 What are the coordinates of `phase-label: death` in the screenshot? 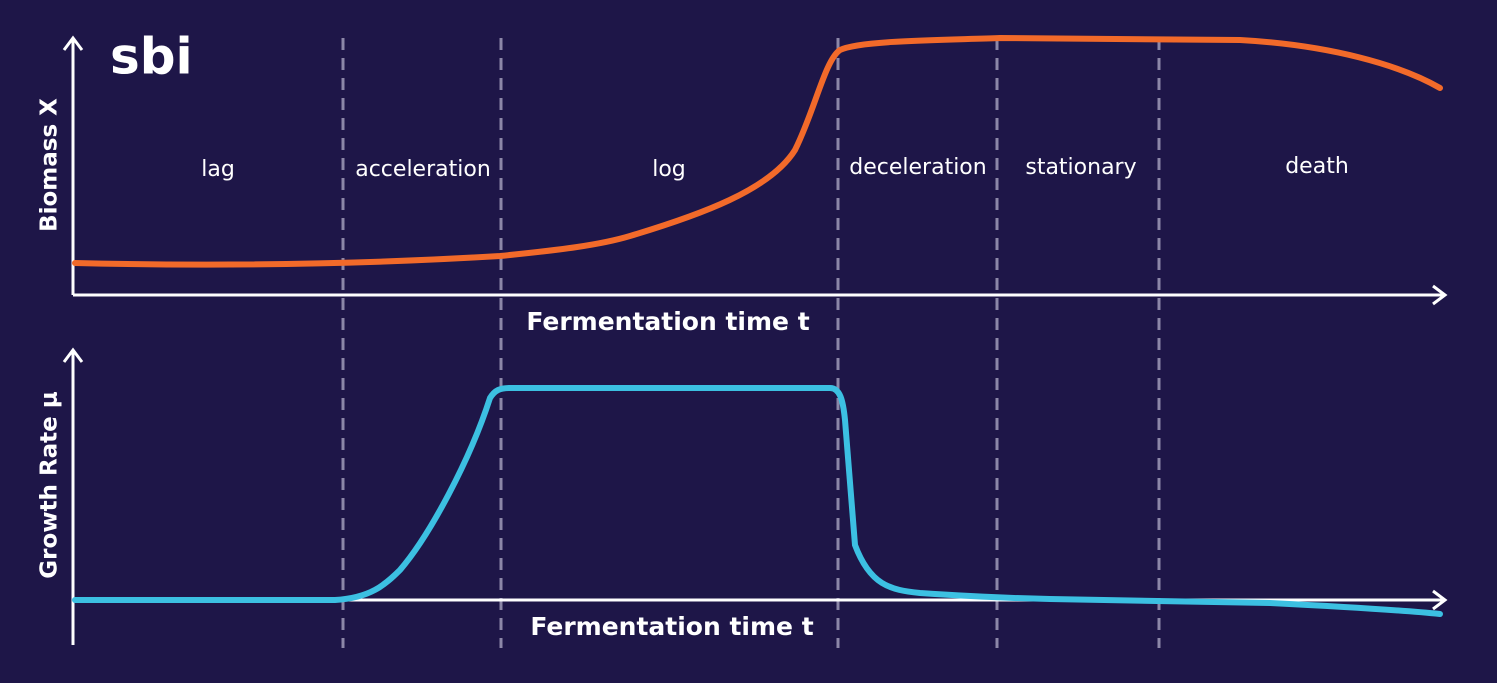 It's located at (1317, 166).